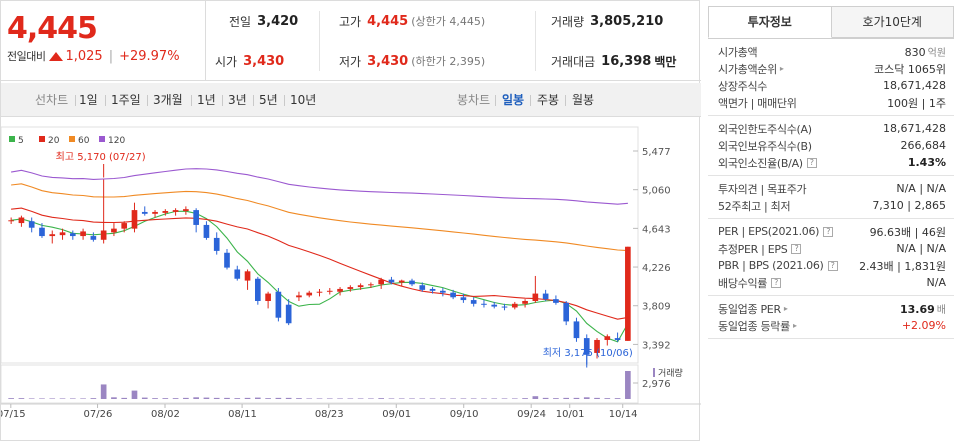 The width and height of the screenshot is (959, 442). What do you see at coordinates (548, 100) in the screenshot?
I see `candle-weekly: 주봉` at bounding box center [548, 100].